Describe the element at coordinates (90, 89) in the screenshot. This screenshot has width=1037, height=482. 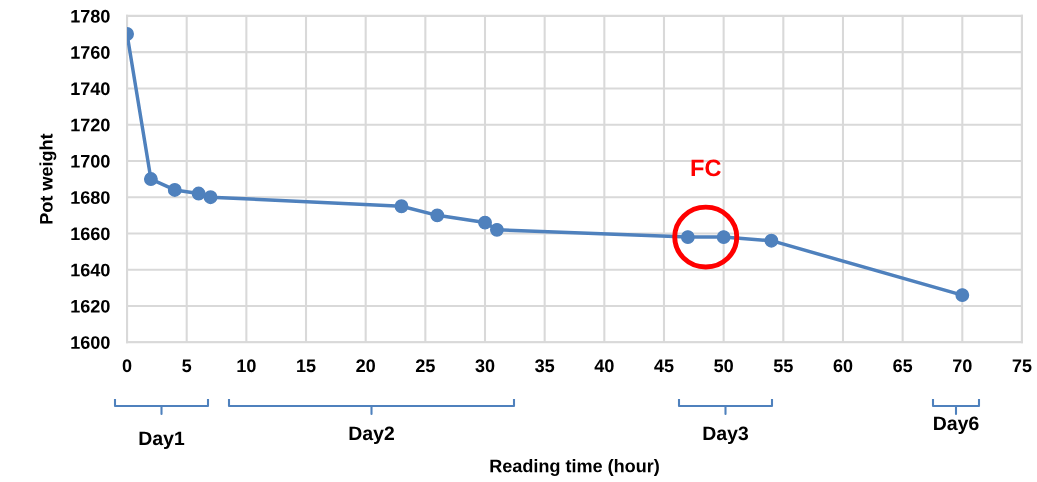
I see `y-tick-label: 1740` at that location.